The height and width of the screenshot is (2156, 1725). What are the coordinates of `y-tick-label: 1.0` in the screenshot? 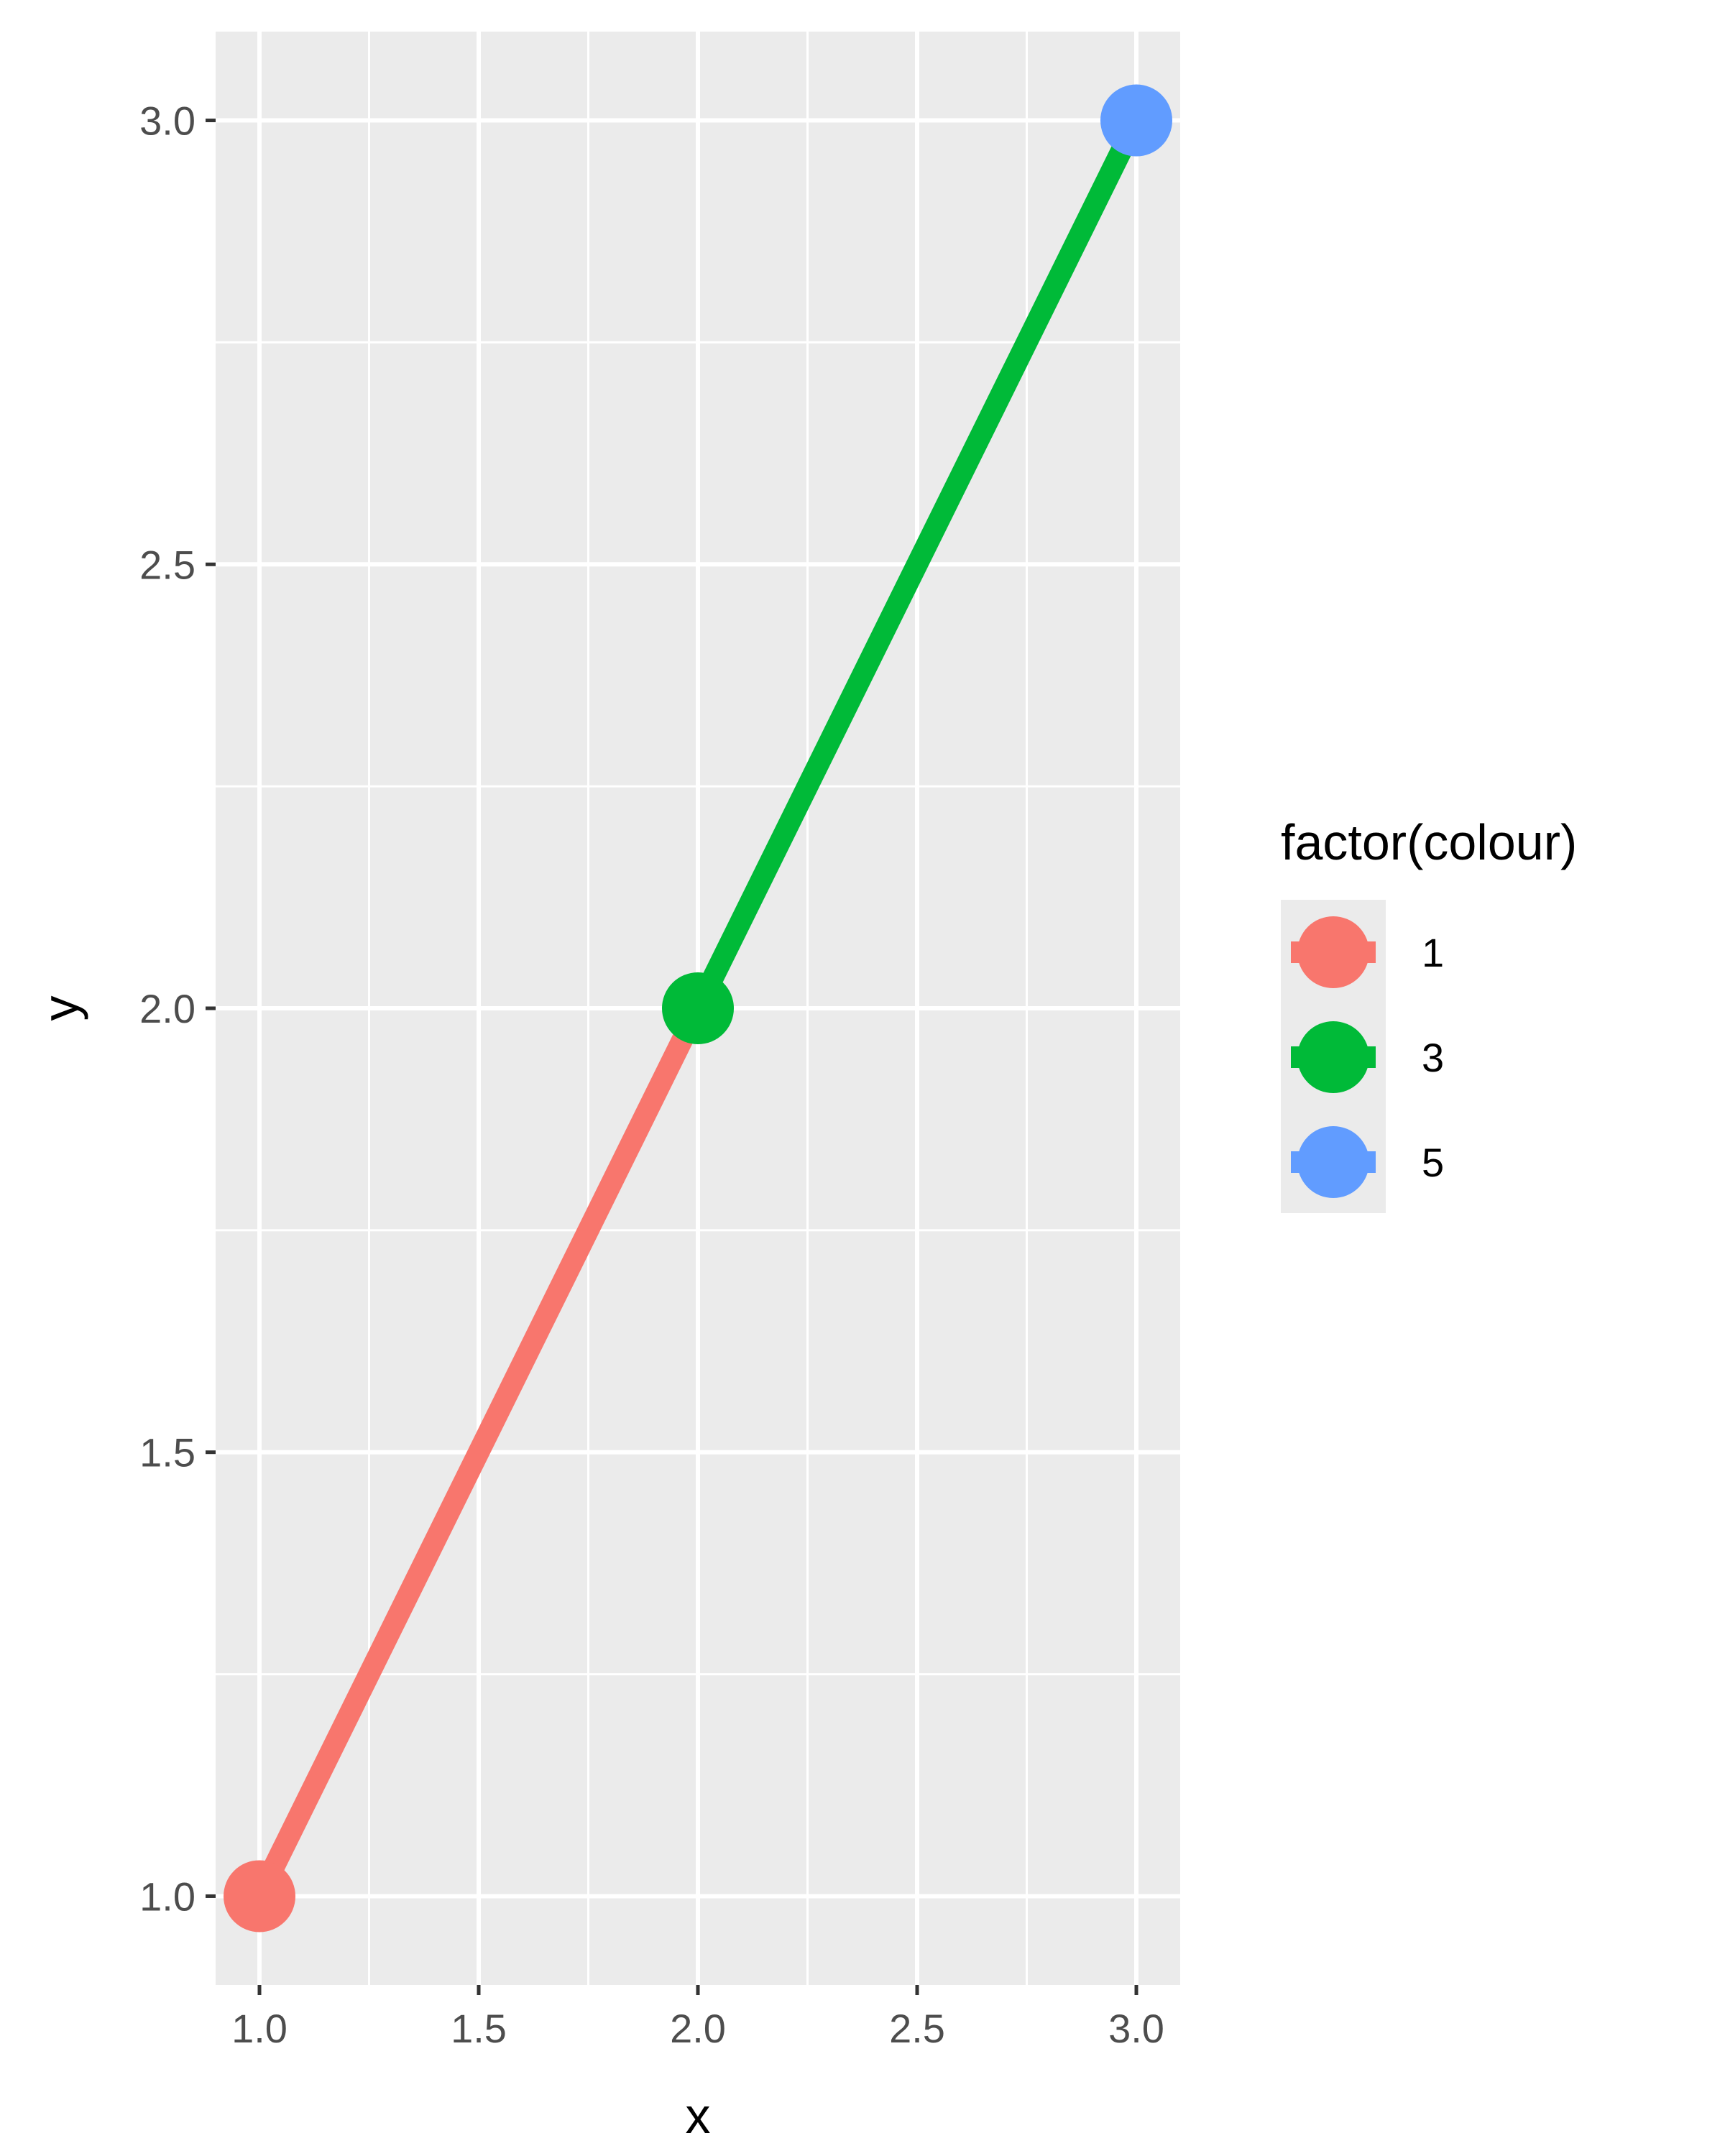 It's located at (167, 1897).